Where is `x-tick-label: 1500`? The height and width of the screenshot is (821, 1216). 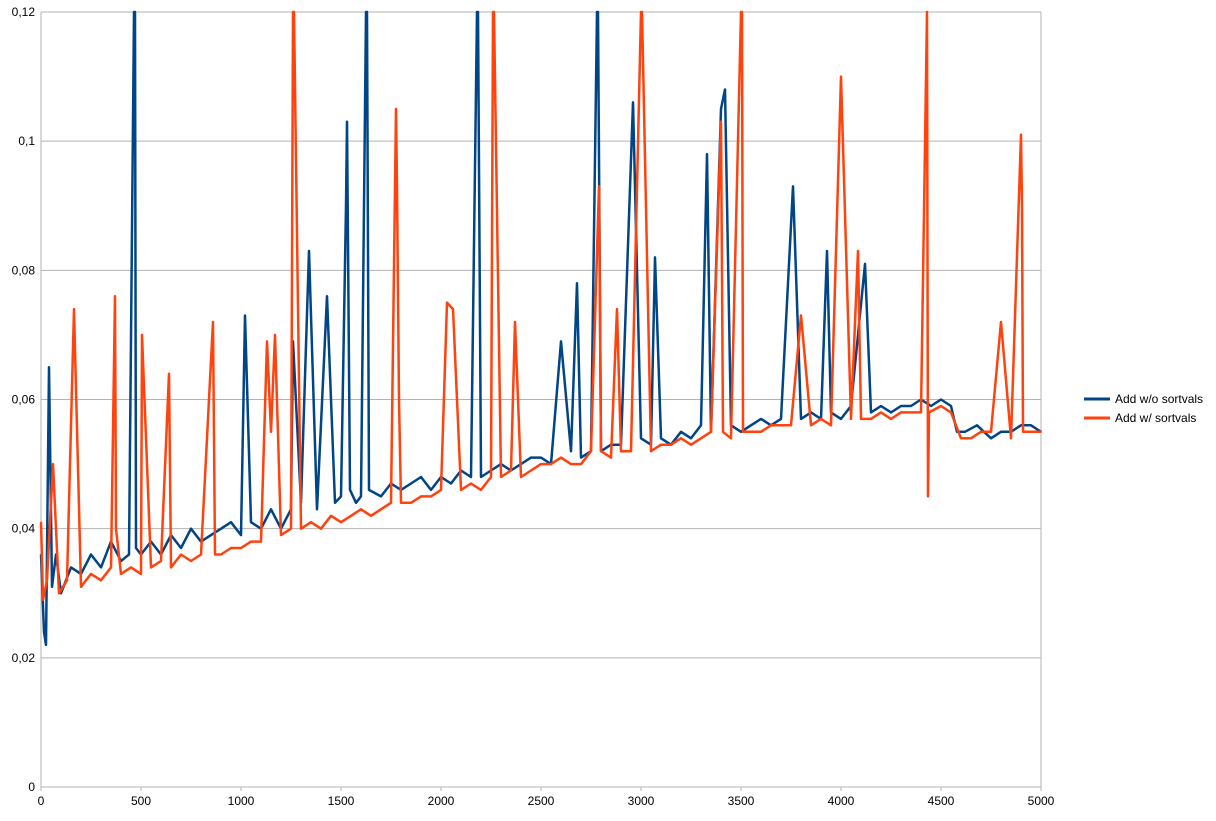 x-tick-label: 1500 is located at coordinates (341, 801).